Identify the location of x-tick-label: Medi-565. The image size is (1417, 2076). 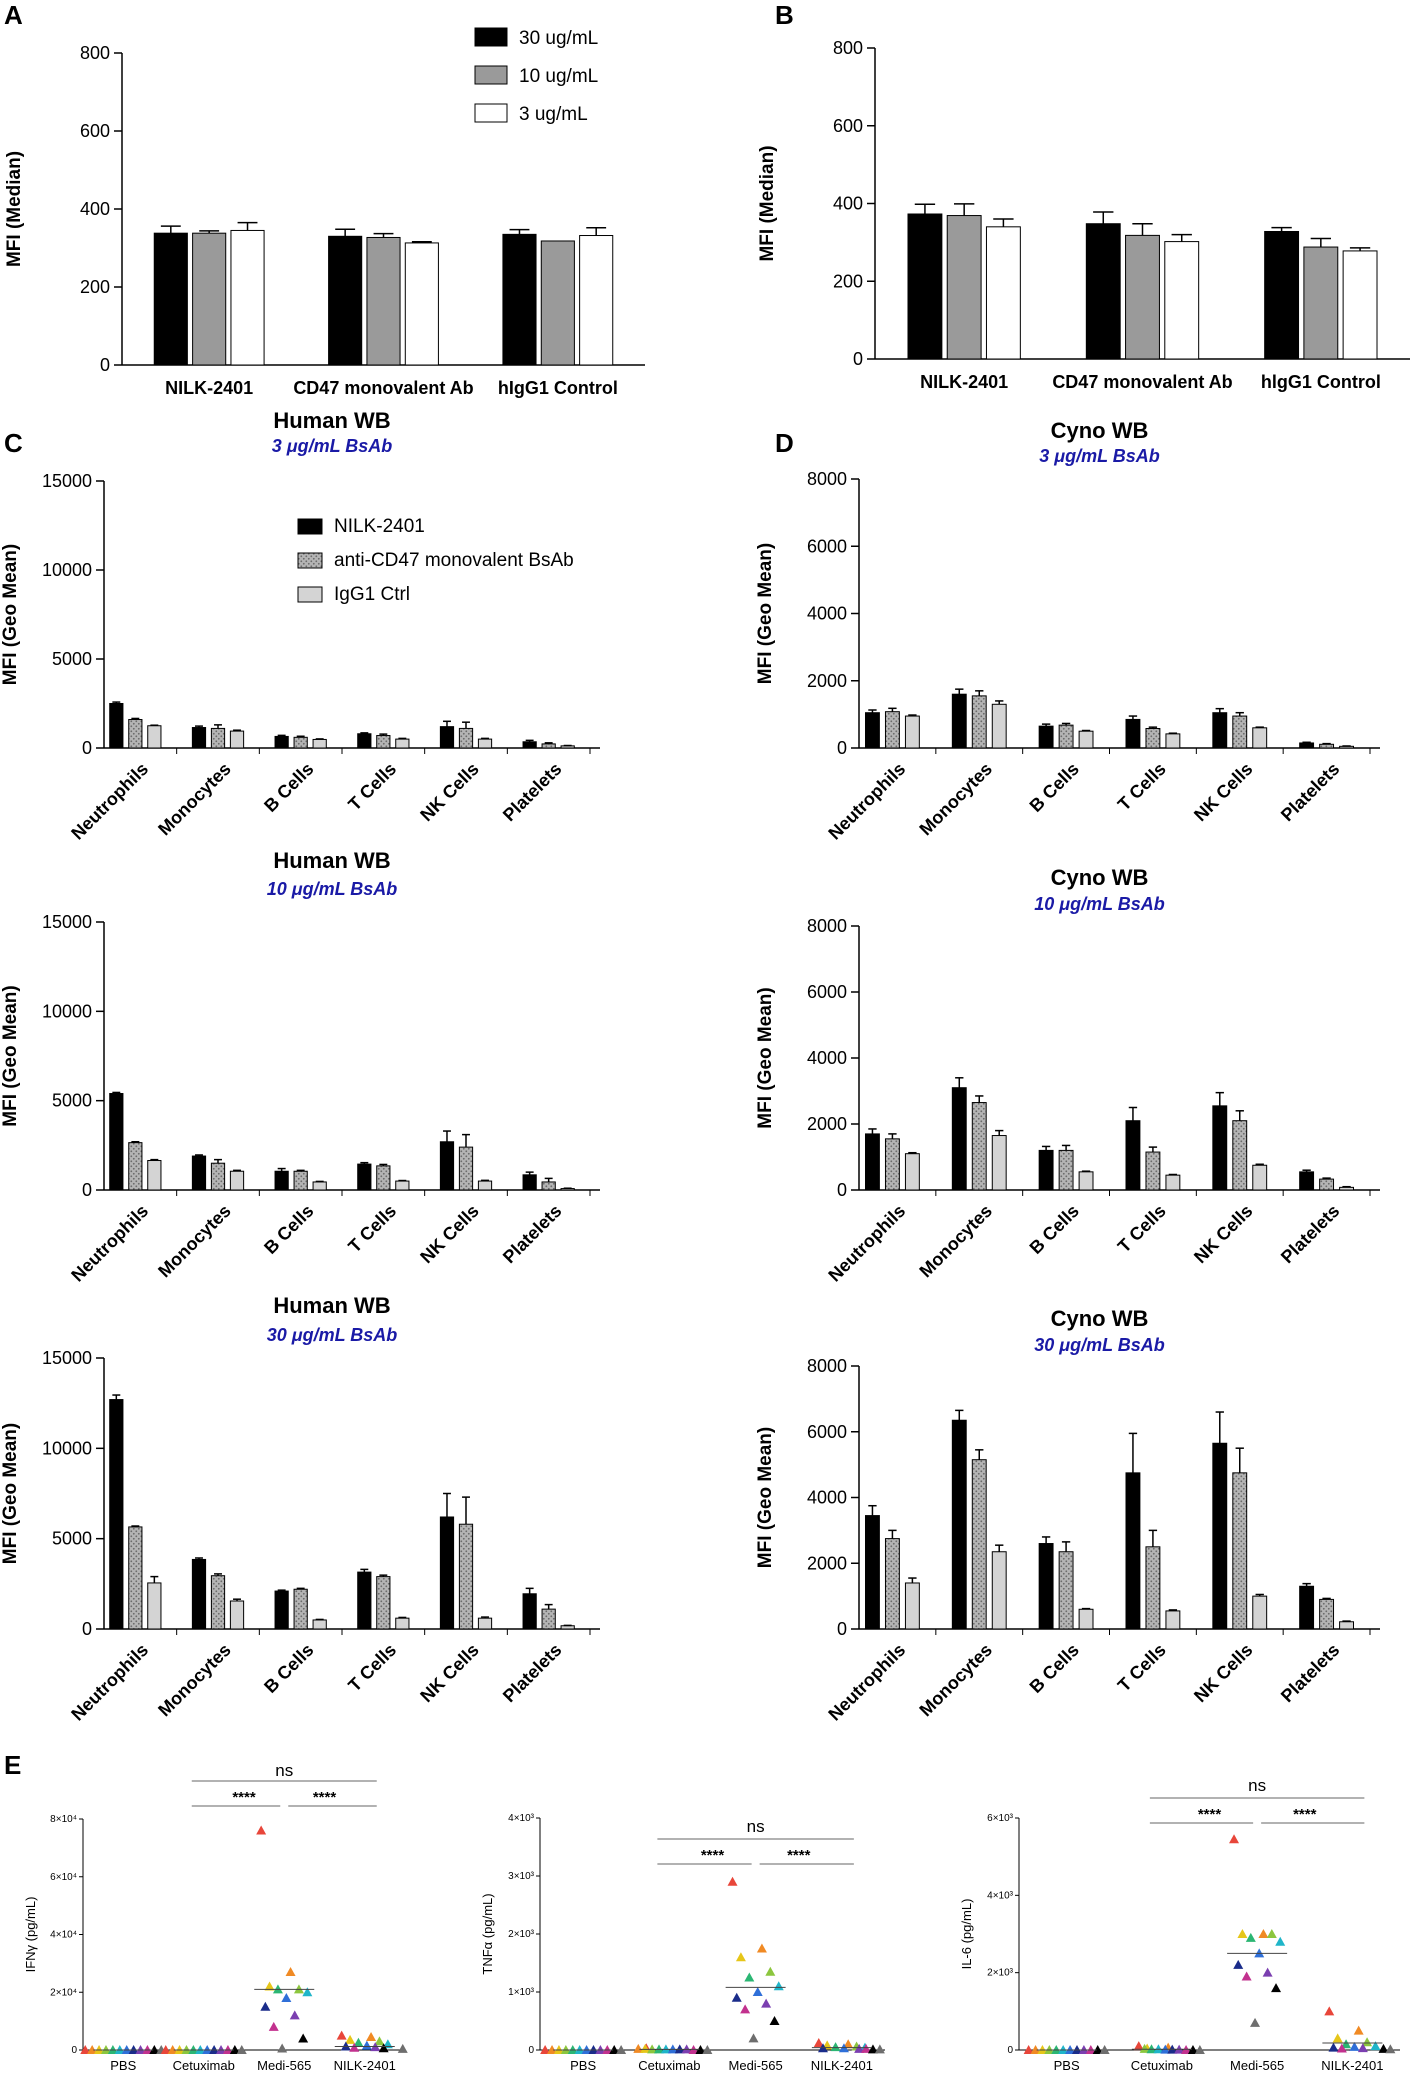
(284, 2065).